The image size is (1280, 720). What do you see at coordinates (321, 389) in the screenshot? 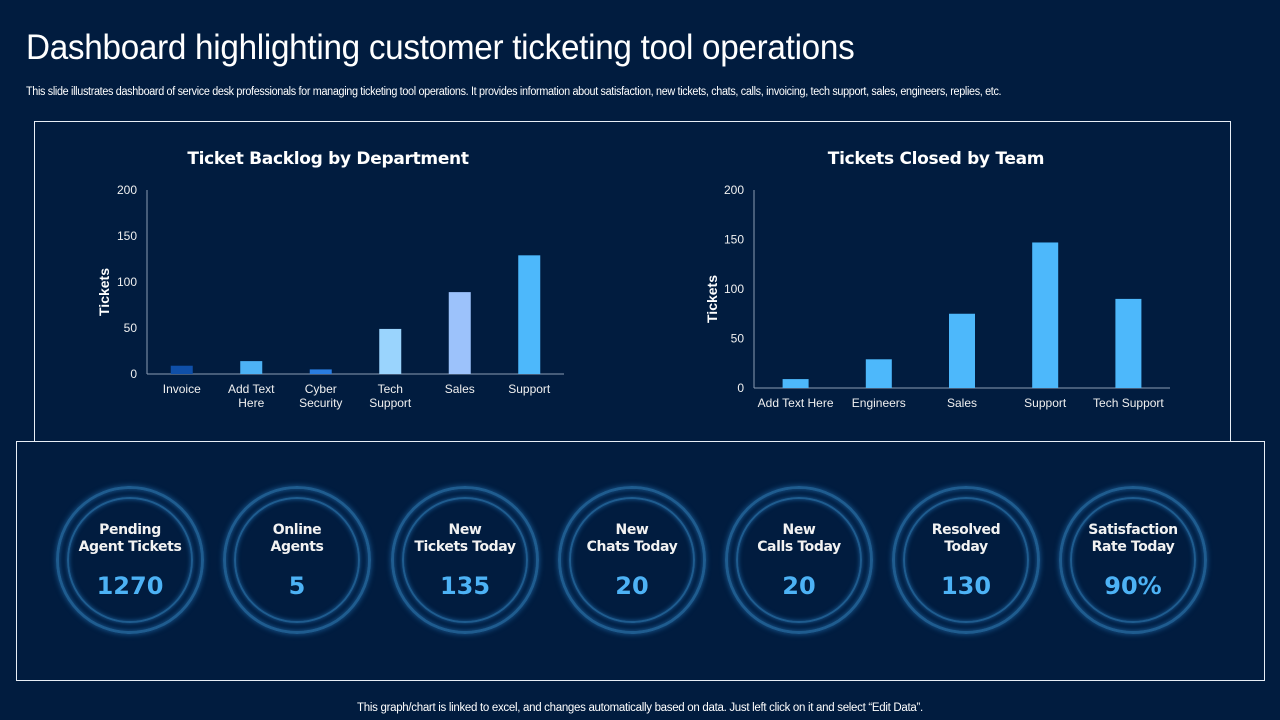
I see `x-tick-label: Cyber` at bounding box center [321, 389].